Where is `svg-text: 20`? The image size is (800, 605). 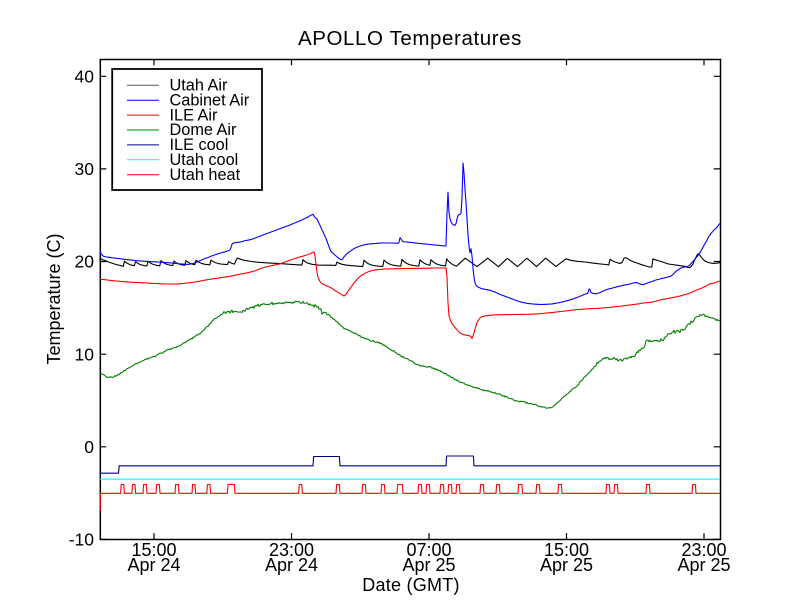
svg-text: 20 is located at coordinates (85, 262).